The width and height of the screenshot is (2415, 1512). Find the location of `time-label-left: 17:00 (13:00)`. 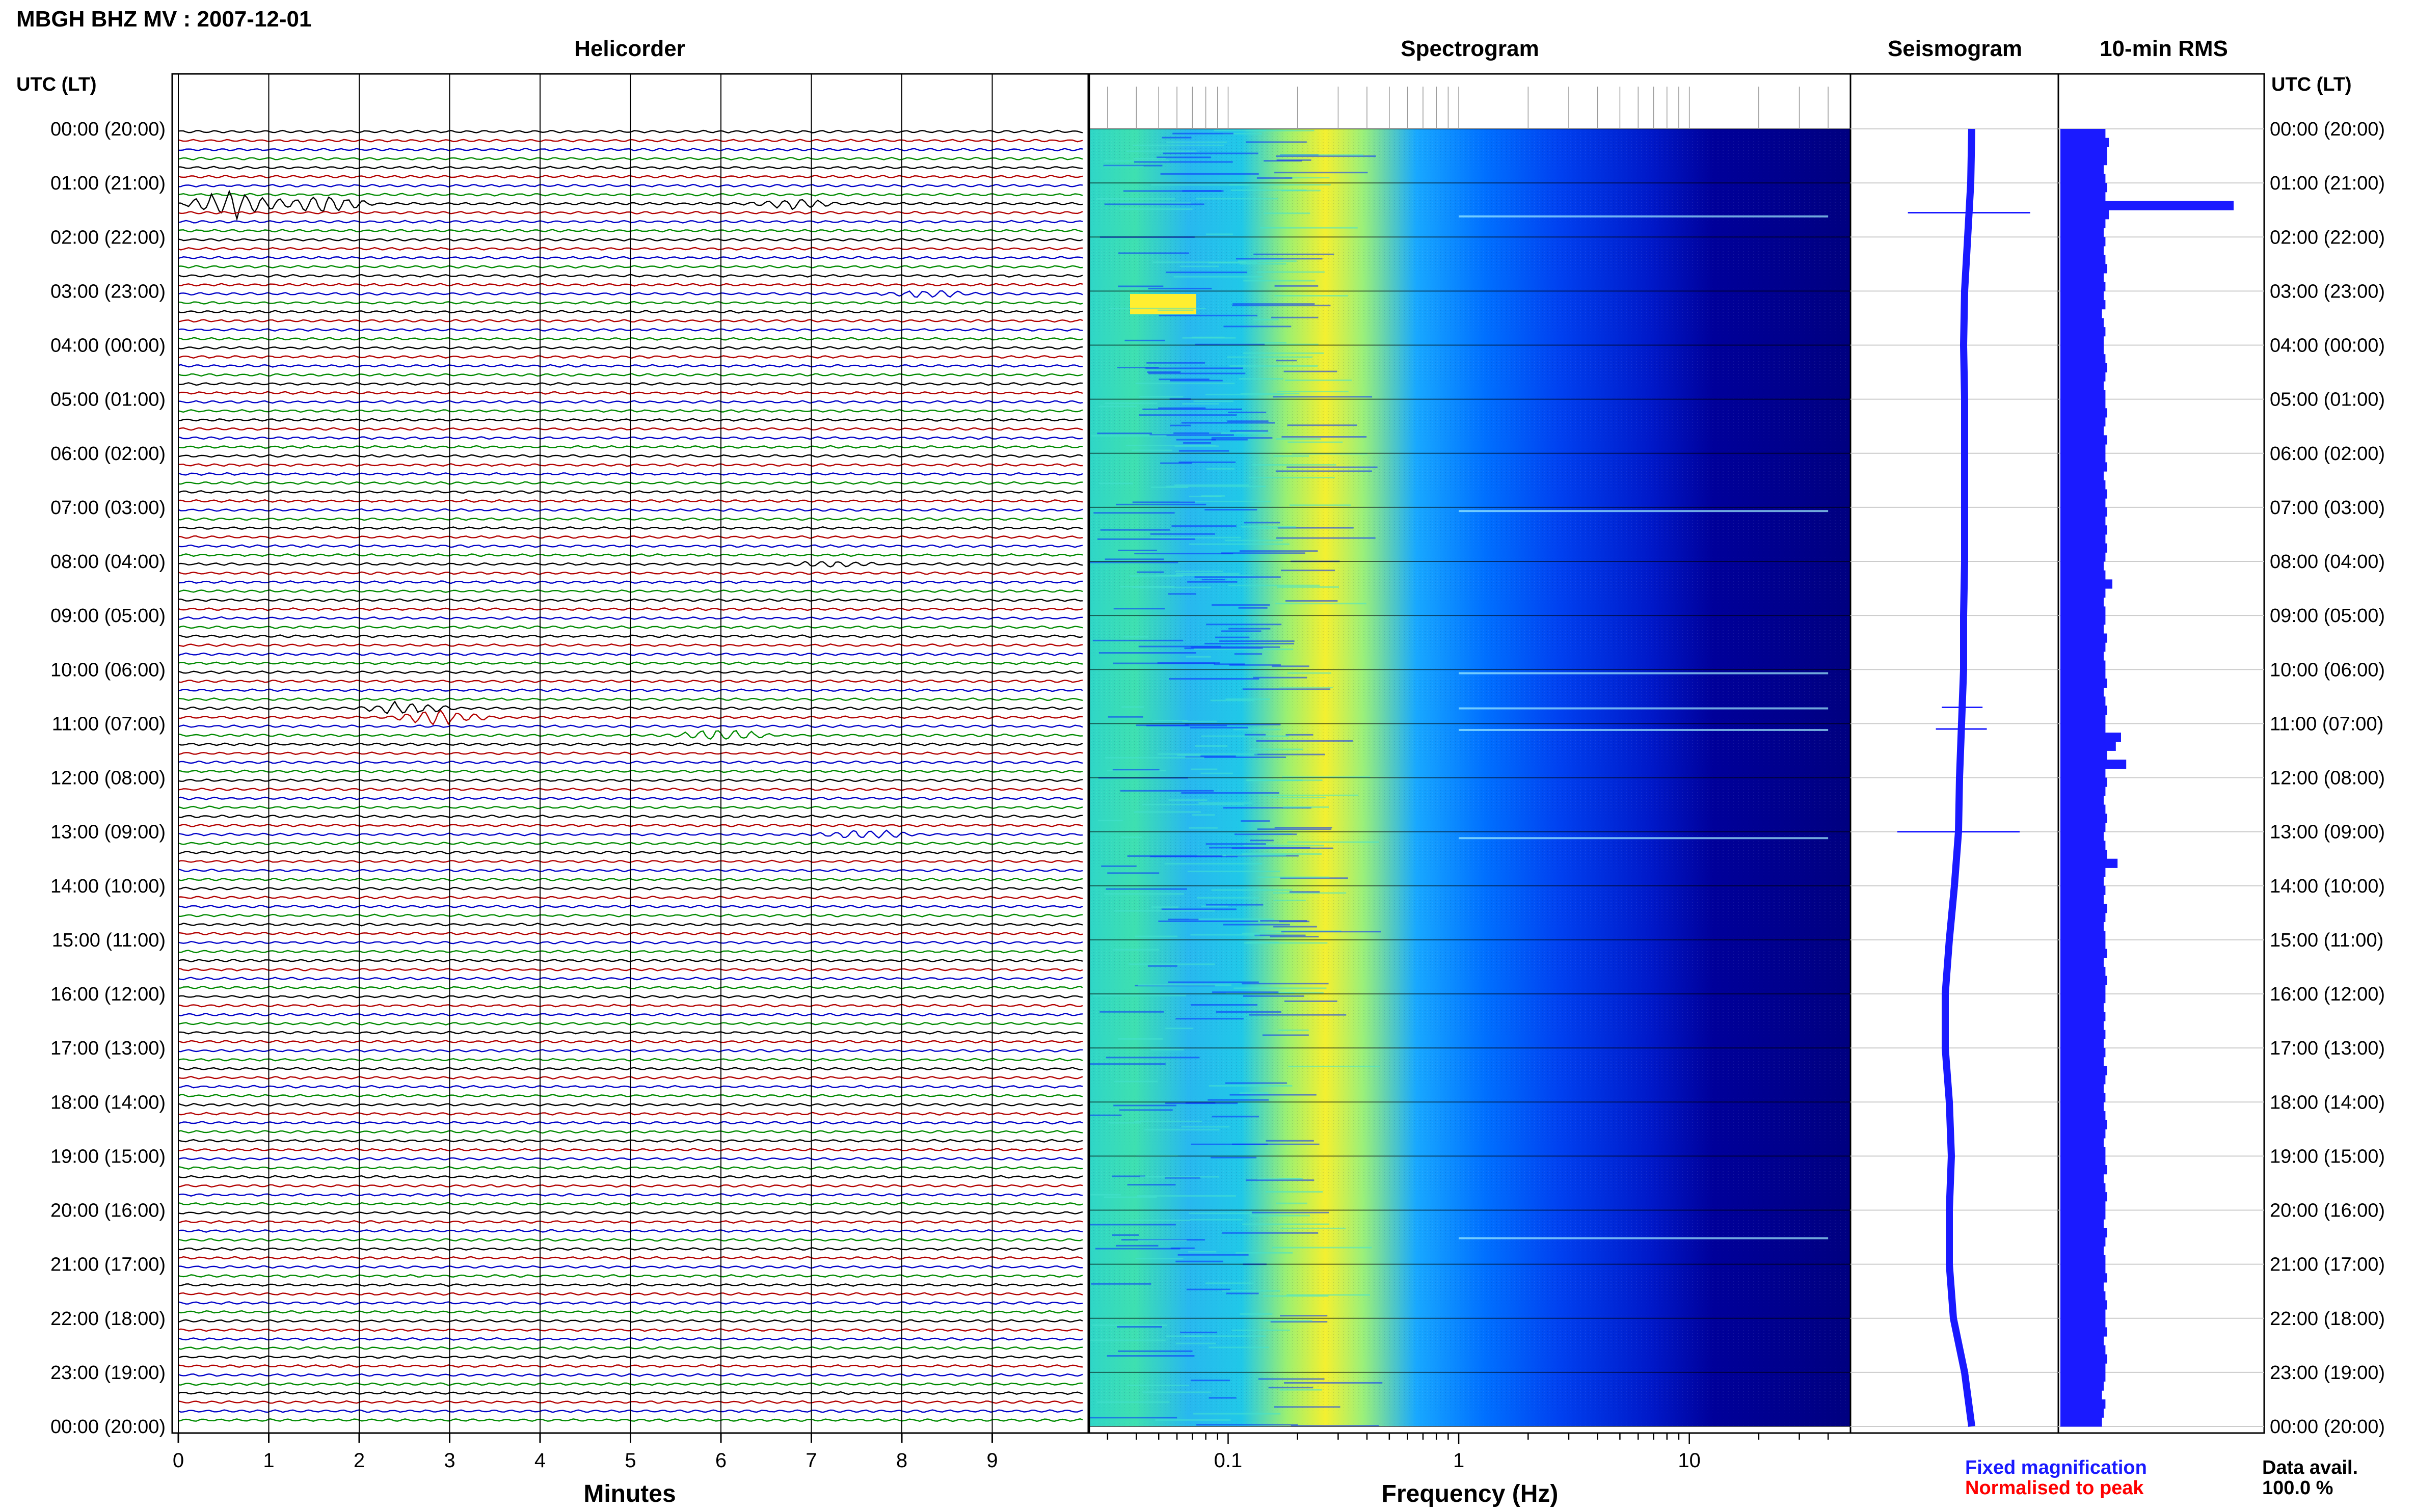

time-label-left: 17:00 (13:00) is located at coordinates (108, 1048).